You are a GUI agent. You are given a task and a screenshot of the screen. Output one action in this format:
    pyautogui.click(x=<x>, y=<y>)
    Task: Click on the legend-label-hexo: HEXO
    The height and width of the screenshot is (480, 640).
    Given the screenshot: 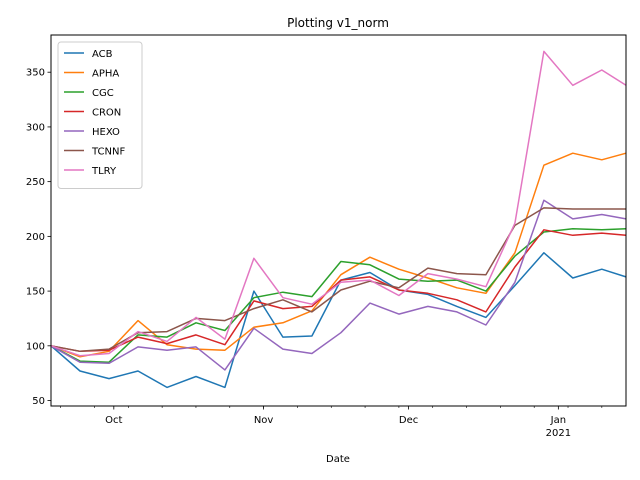 What is the action you would take?
    pyautogui.click(x=106, y=132)
    